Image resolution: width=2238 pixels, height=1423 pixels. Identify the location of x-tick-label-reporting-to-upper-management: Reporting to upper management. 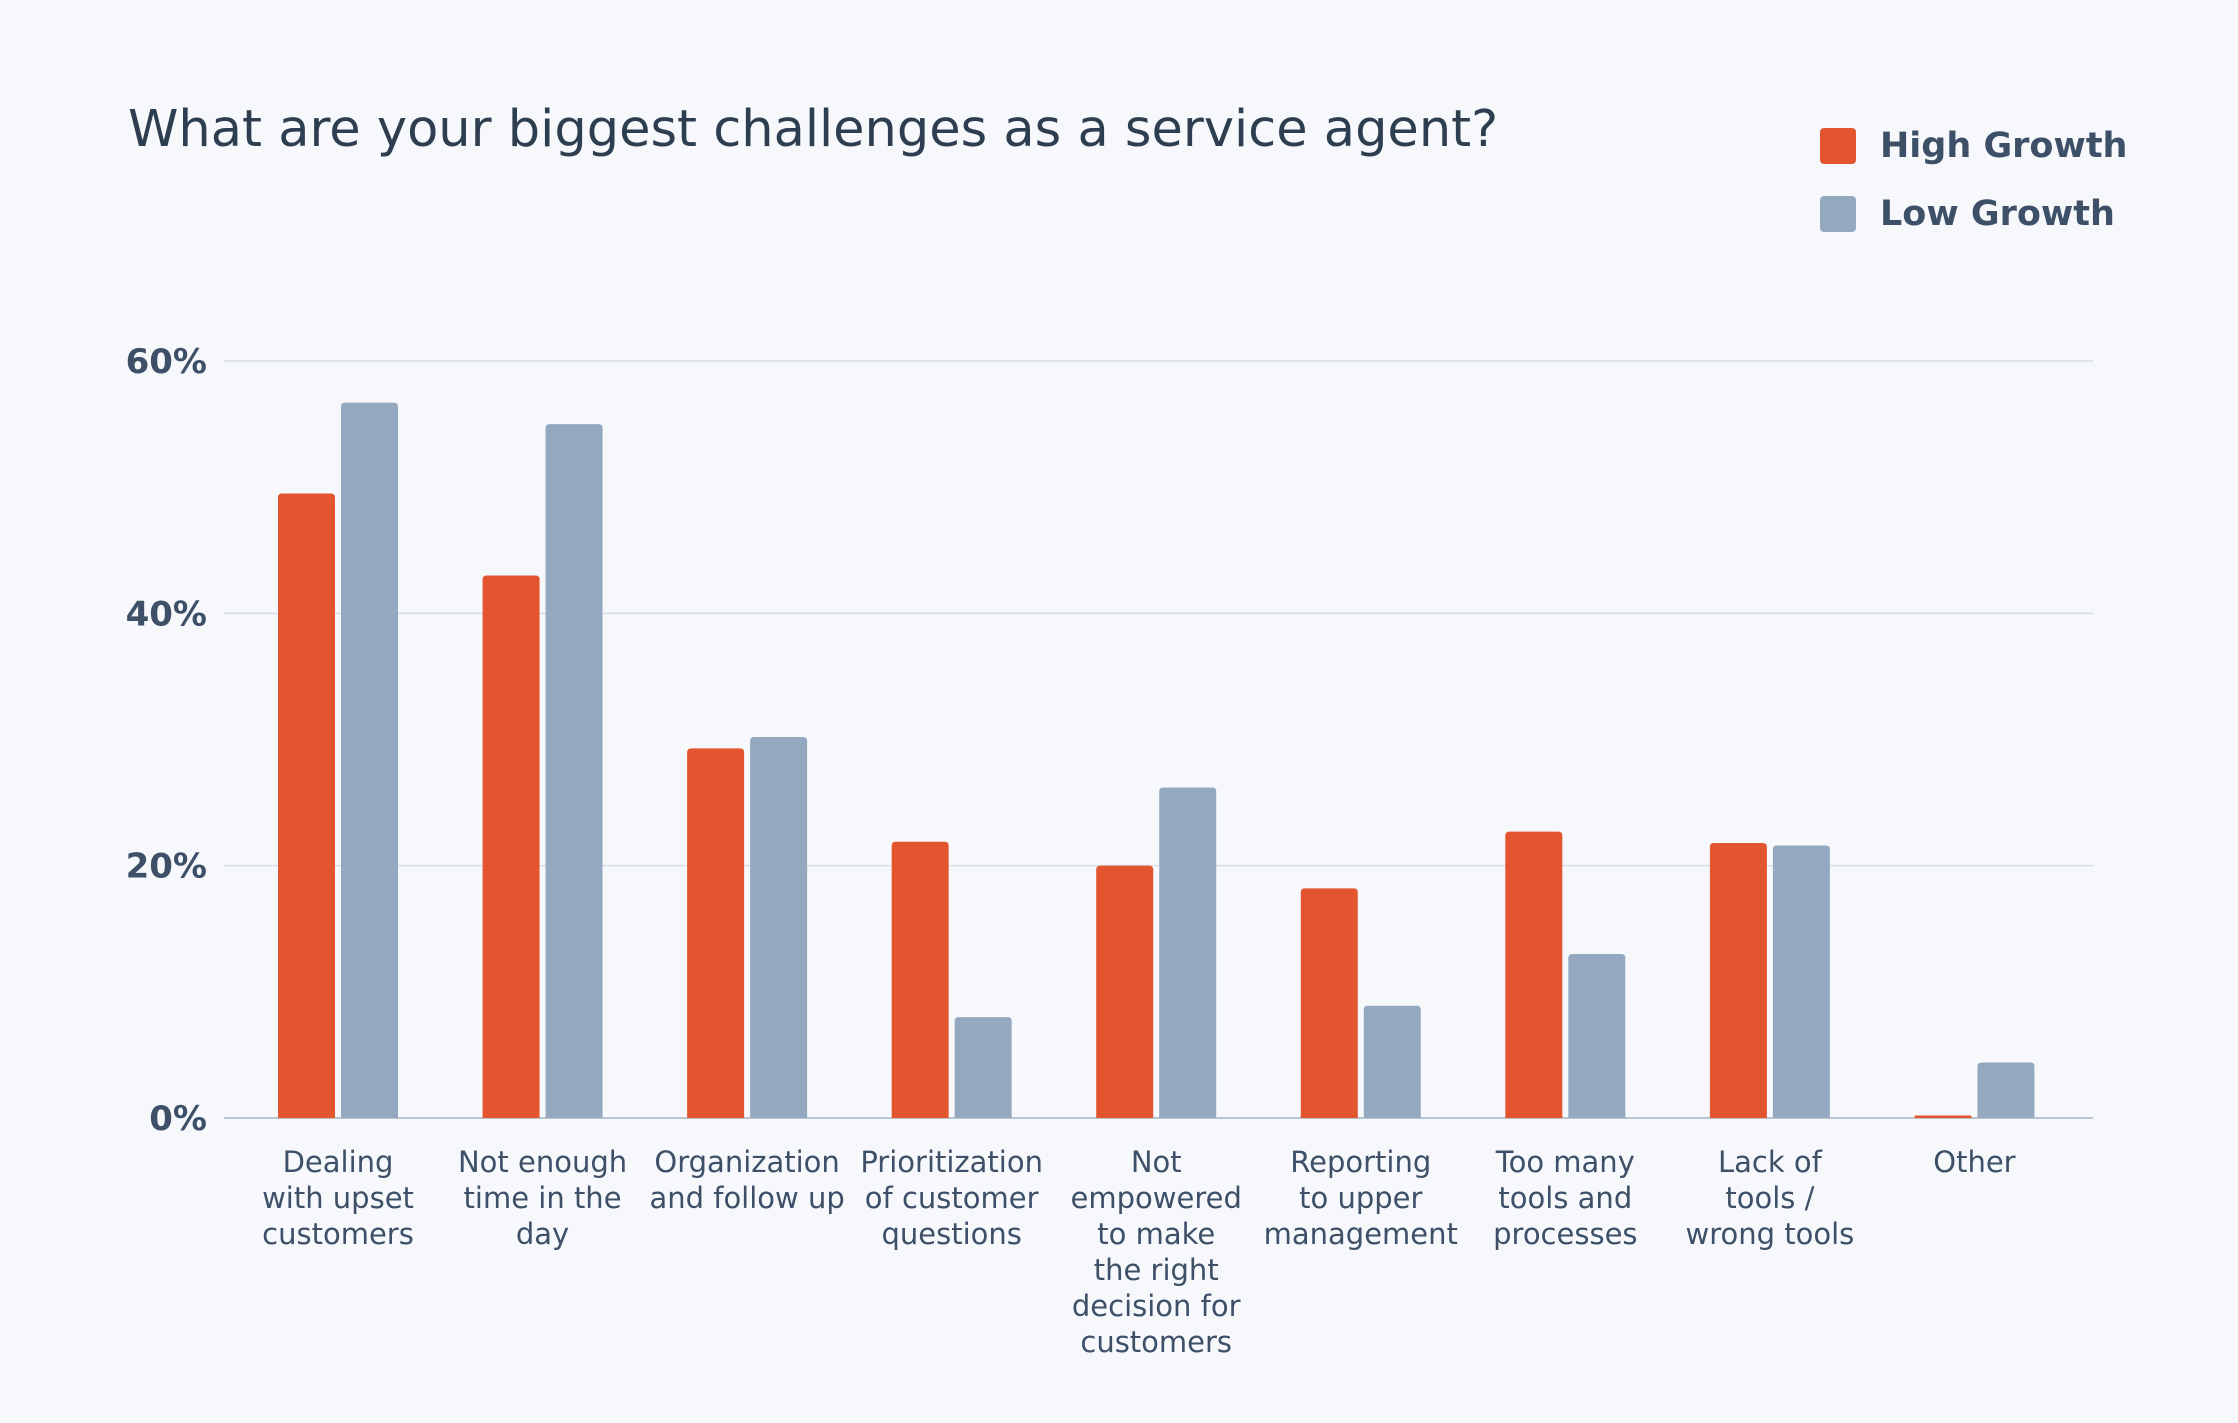
(1361, 1198).